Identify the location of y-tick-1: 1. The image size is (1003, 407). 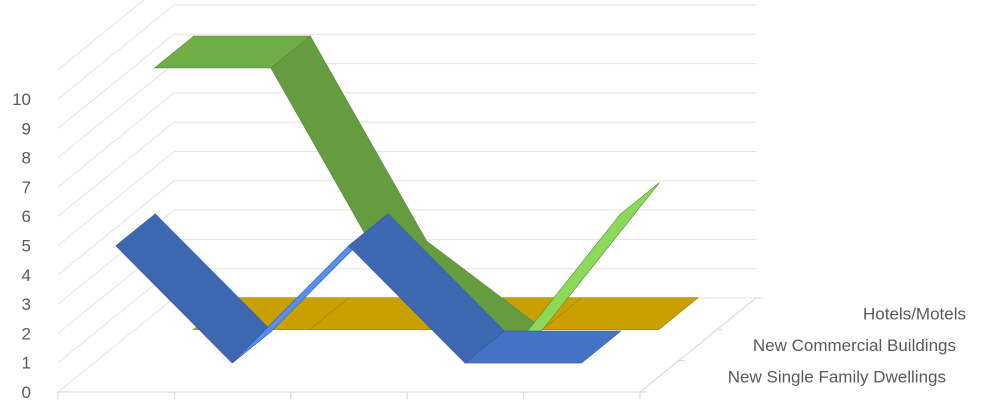
(26, 363).